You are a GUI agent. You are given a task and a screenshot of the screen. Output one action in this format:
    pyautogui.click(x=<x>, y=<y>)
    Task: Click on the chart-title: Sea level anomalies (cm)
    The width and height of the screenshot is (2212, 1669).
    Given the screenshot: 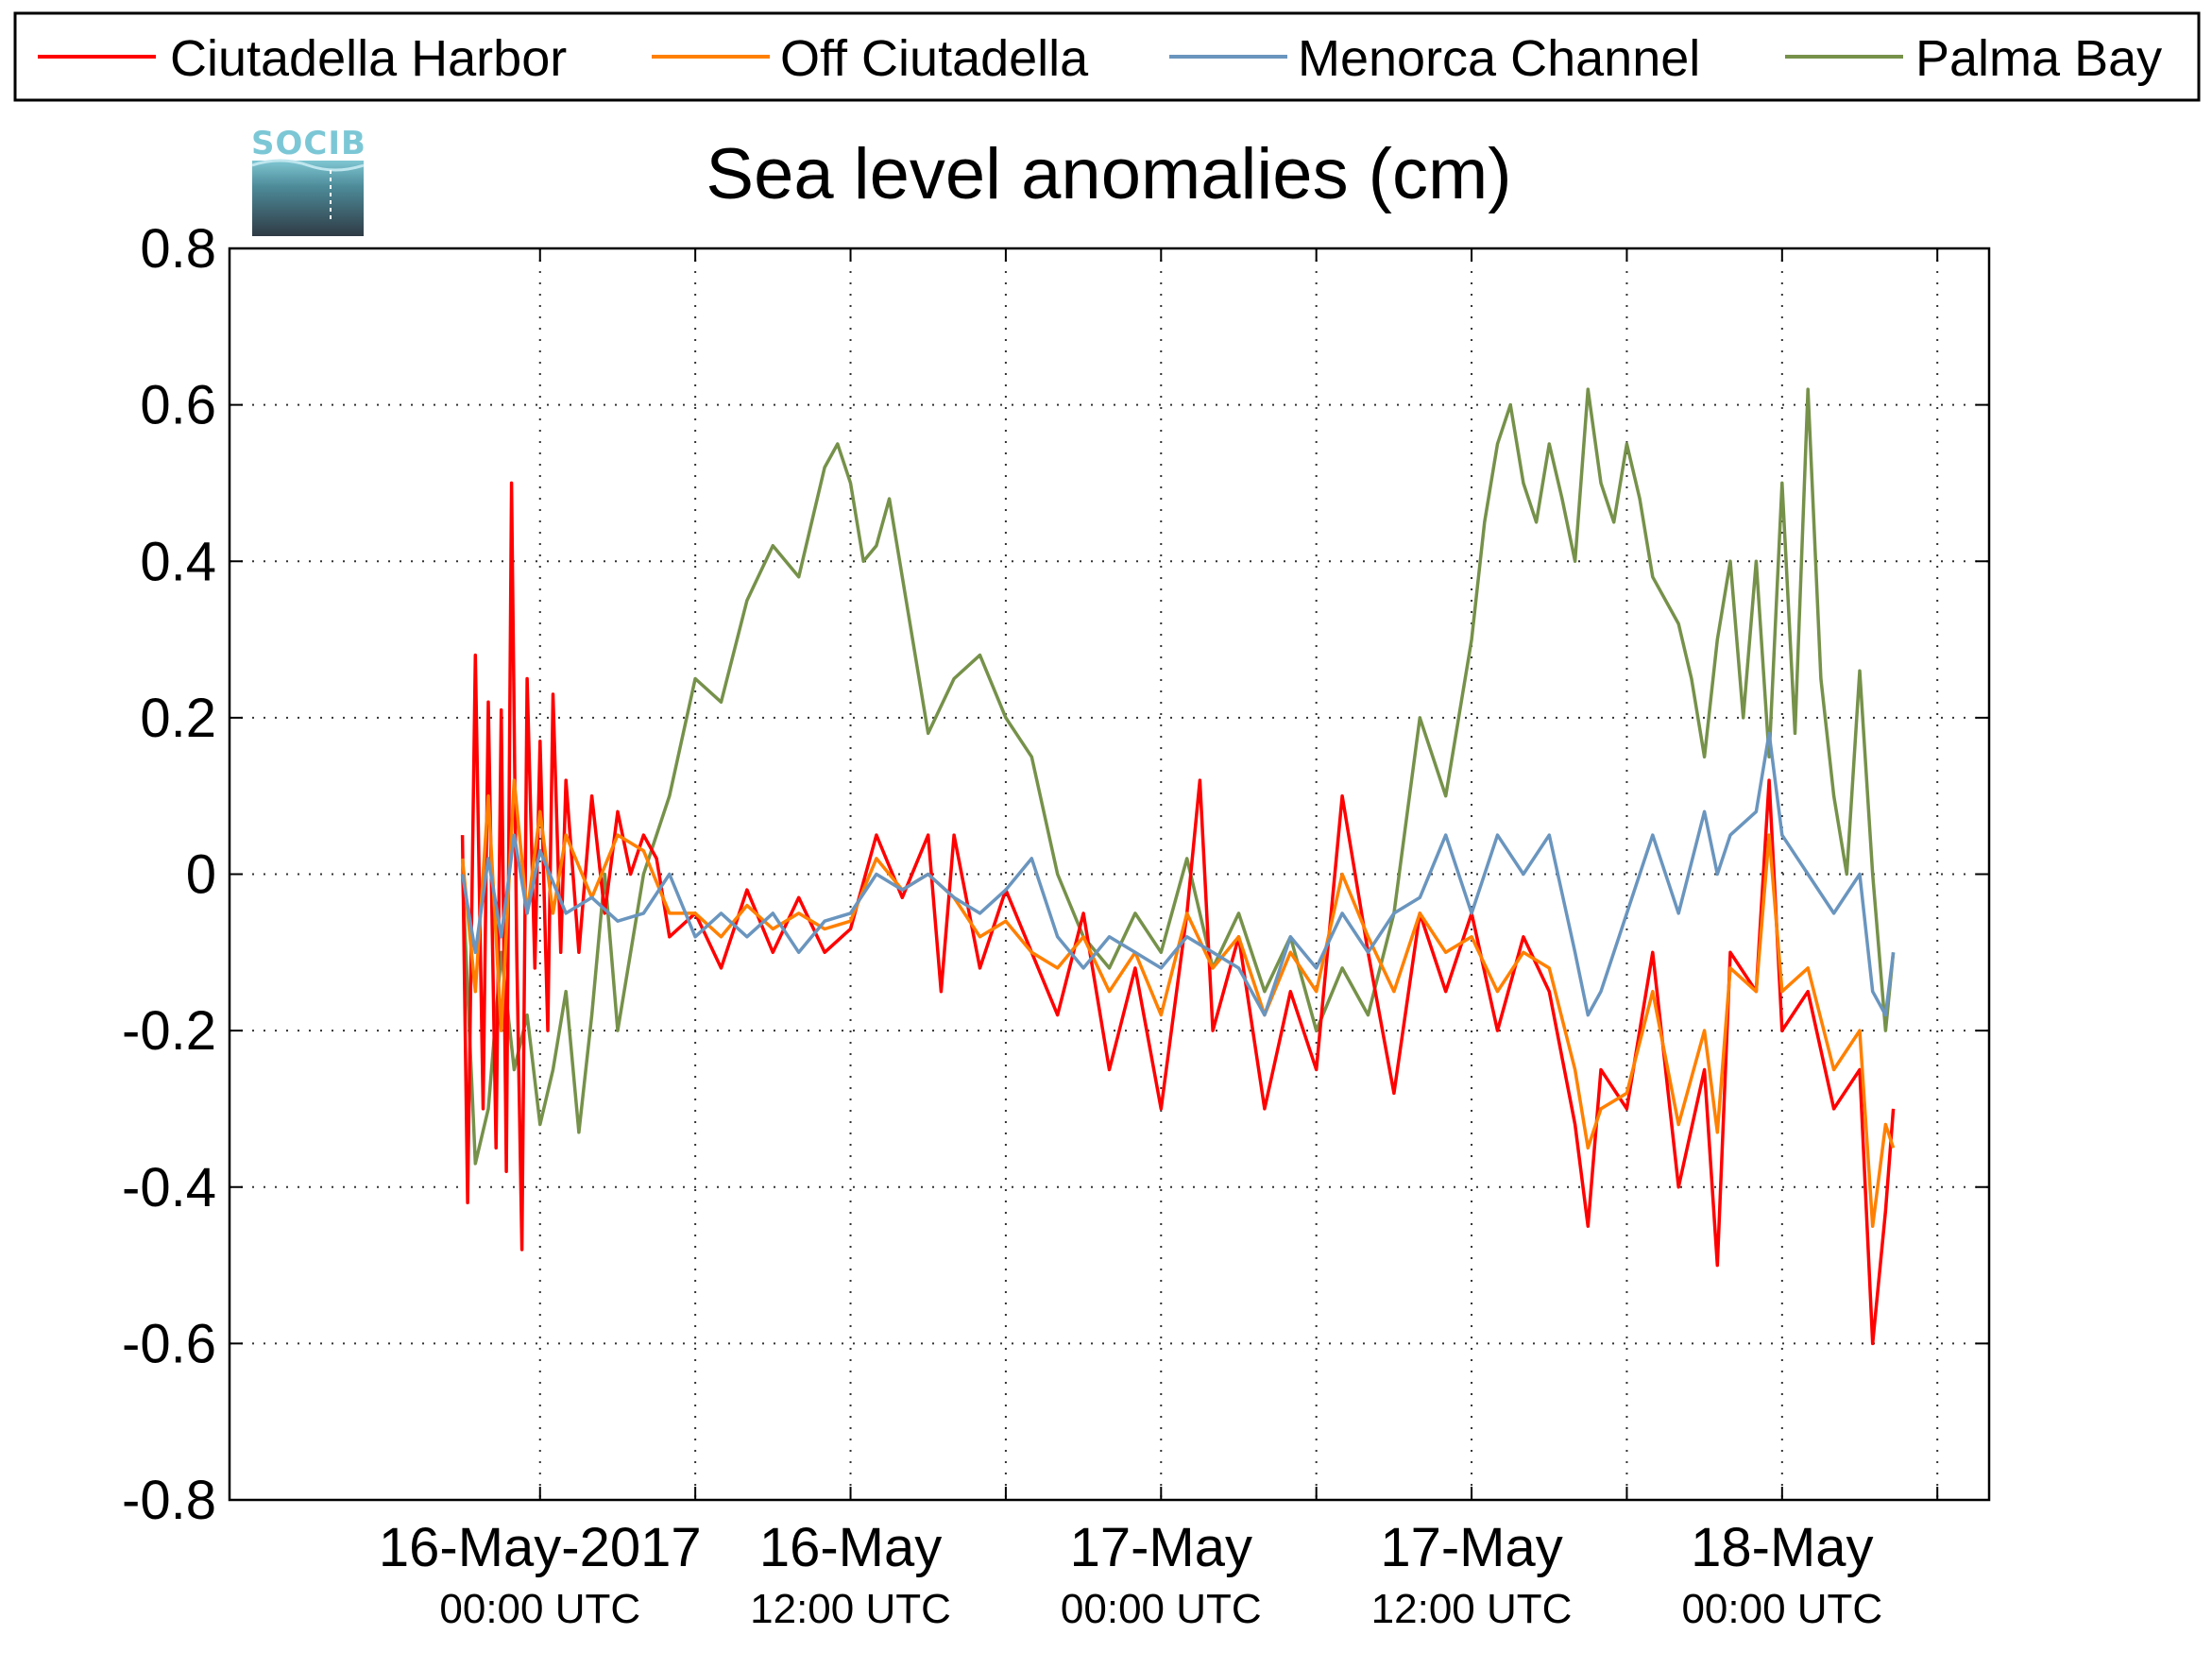 What is the action you would take?
    pyautogui.click(x=1108, y=174)
    